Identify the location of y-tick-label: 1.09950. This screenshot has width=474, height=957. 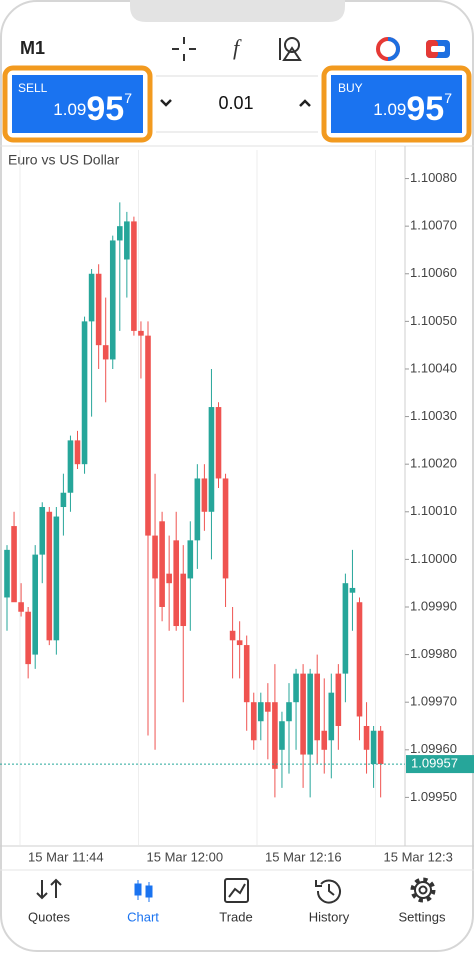
(433, 796).